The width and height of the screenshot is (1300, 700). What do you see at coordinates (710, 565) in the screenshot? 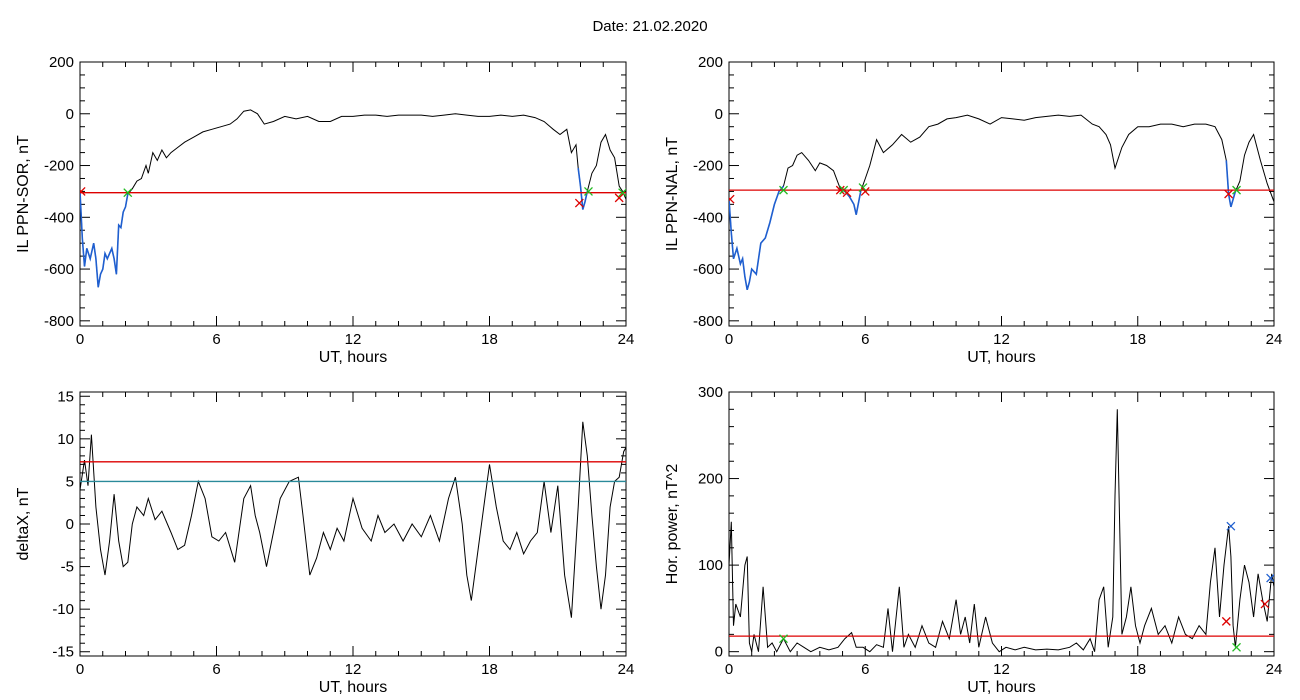
I see `y-tick-label: 100` at bounding box center [710, 565].